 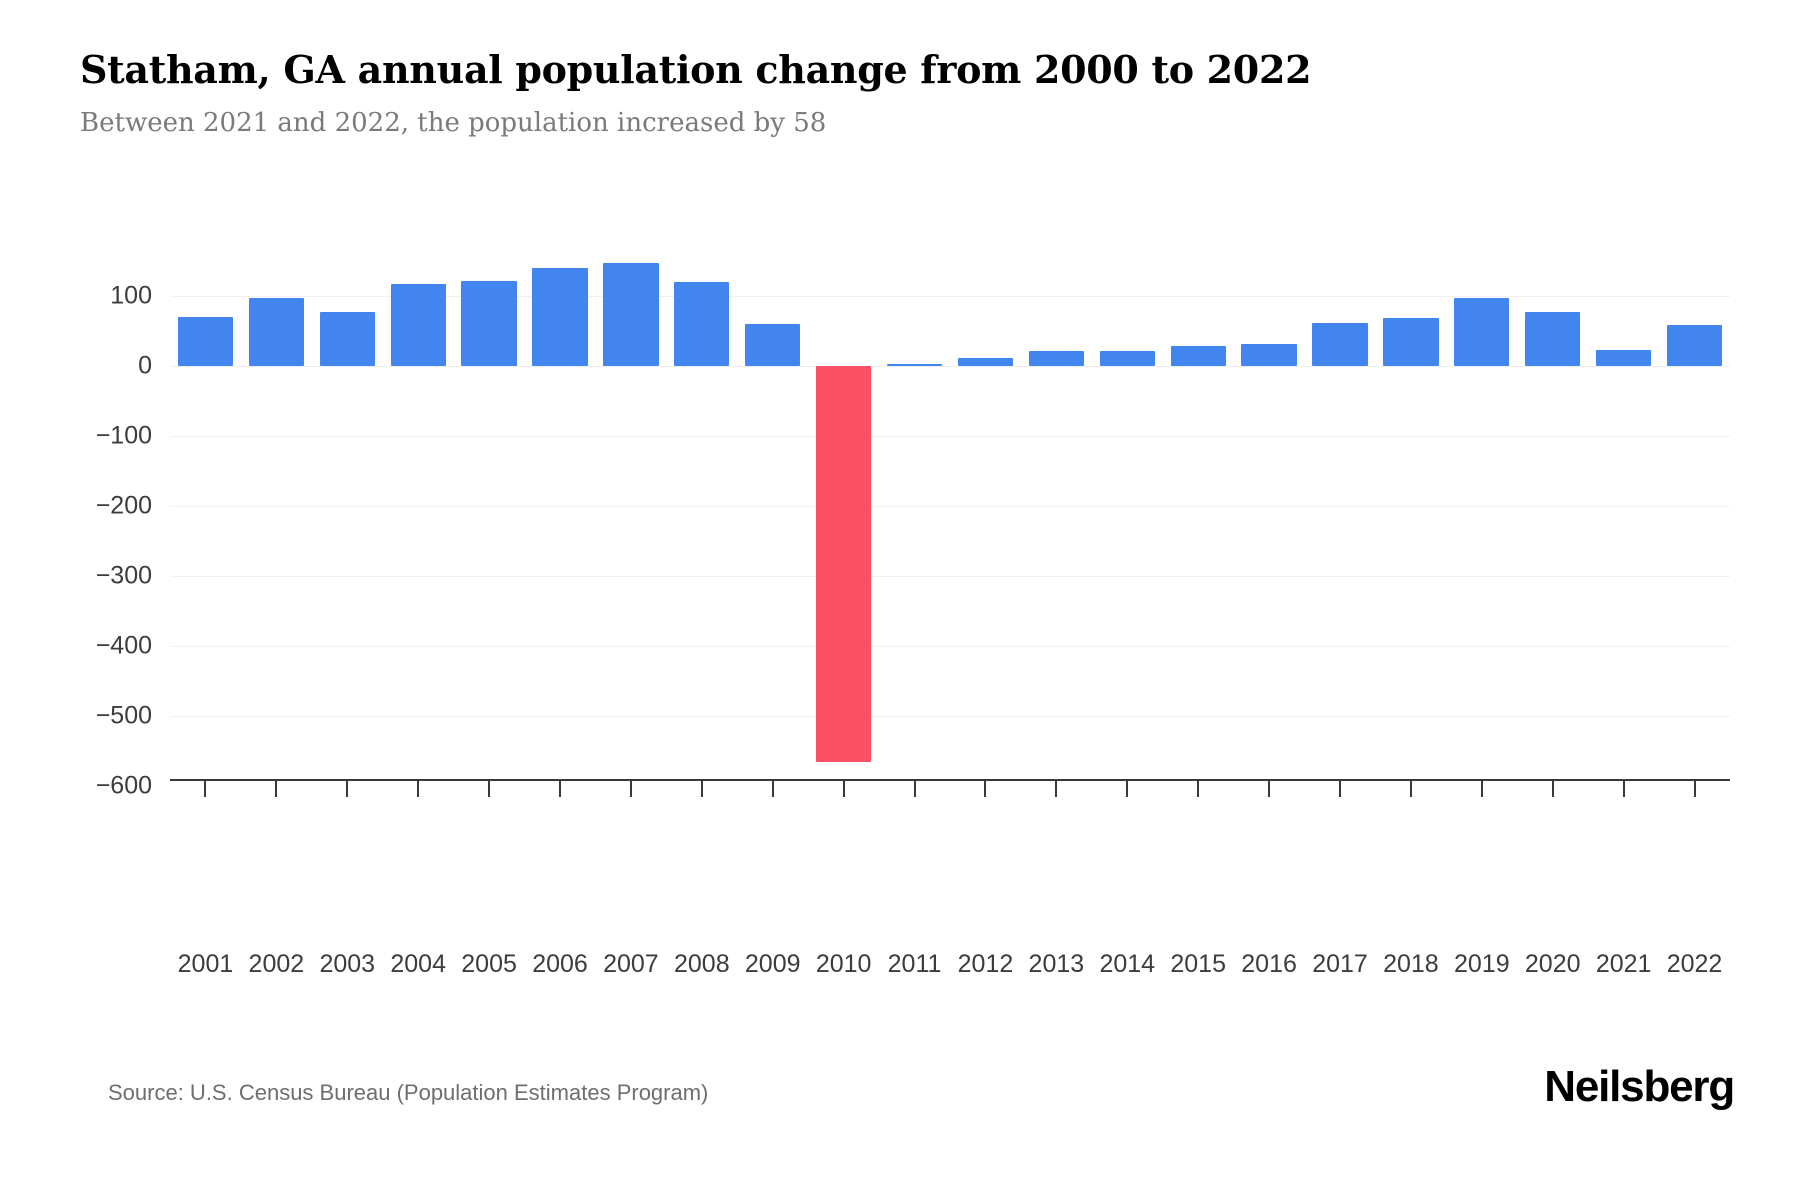 I want to click on bar-2011, so click(x=914, y=364).